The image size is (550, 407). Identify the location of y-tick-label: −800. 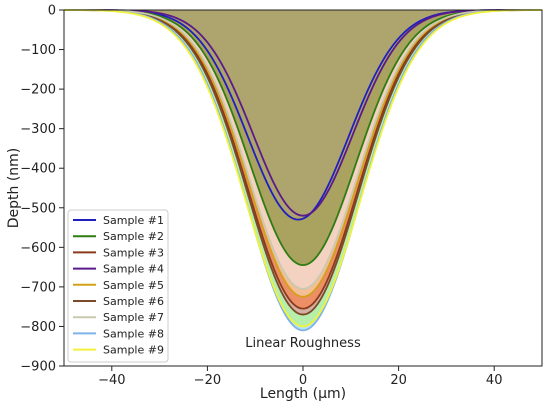
(38, 327).